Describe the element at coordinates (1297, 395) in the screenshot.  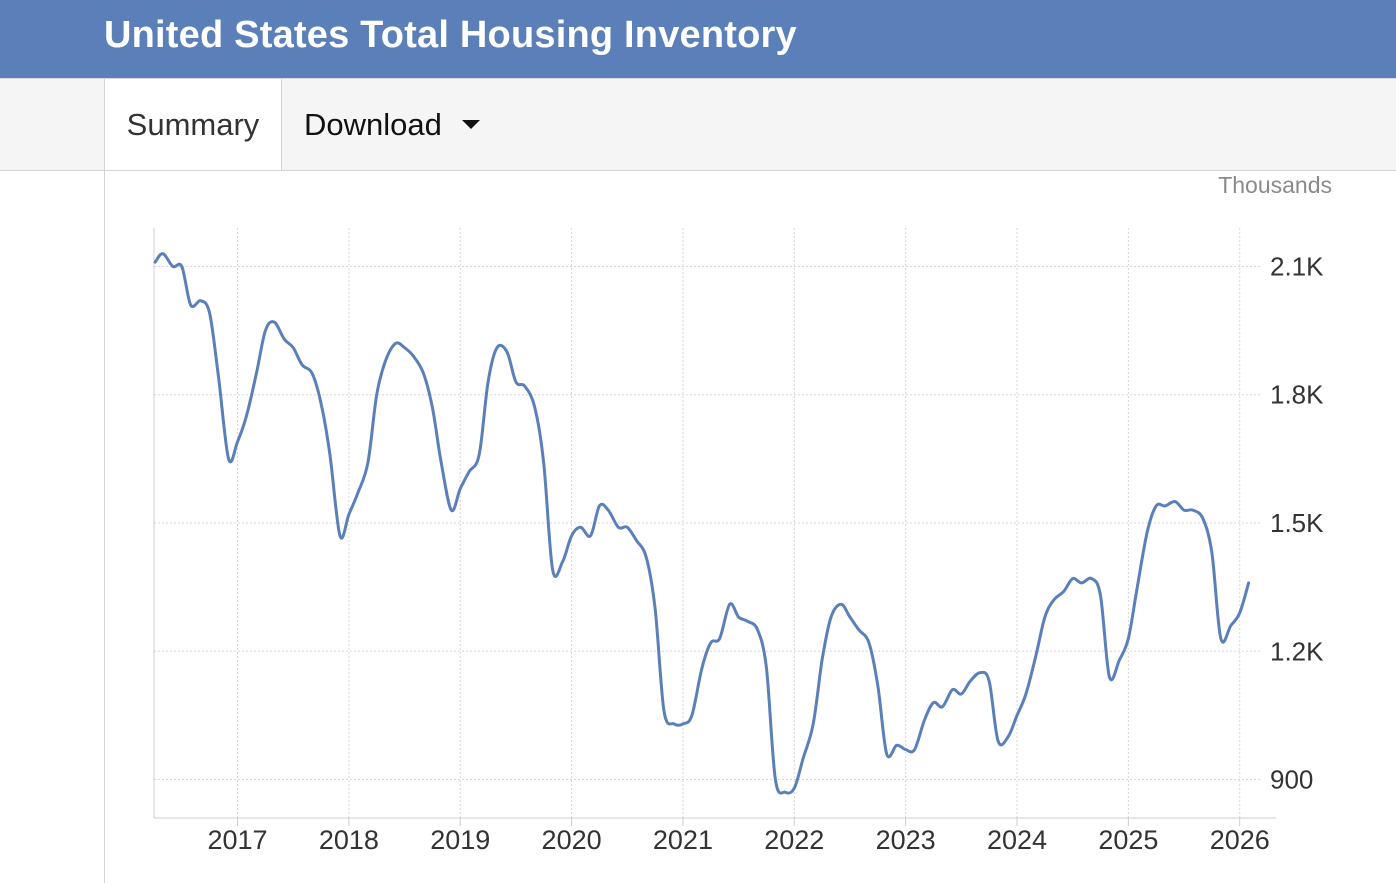
I see `y-tick-label: 1.8K` at that location.